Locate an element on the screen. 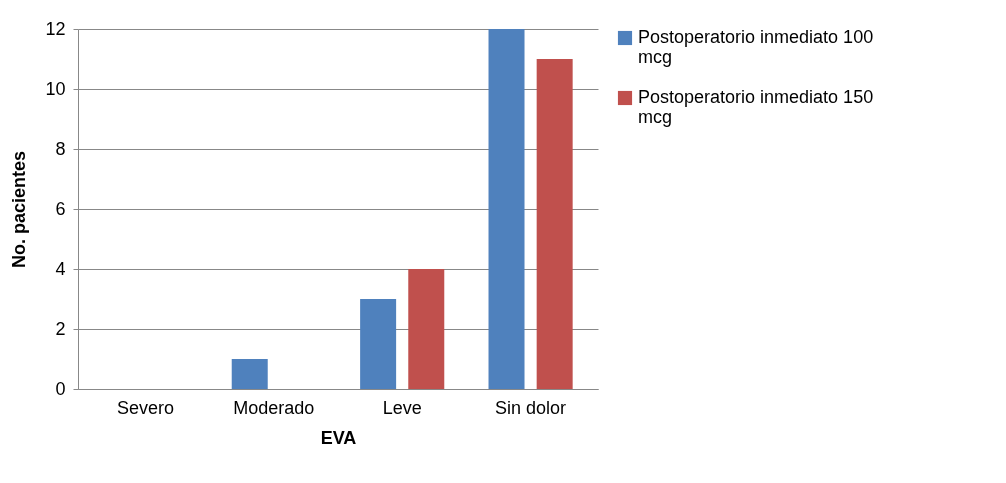 The width and height of the screenshot is (1006, 483). x-tick-label: Leve is located at coordinates (402, 407).